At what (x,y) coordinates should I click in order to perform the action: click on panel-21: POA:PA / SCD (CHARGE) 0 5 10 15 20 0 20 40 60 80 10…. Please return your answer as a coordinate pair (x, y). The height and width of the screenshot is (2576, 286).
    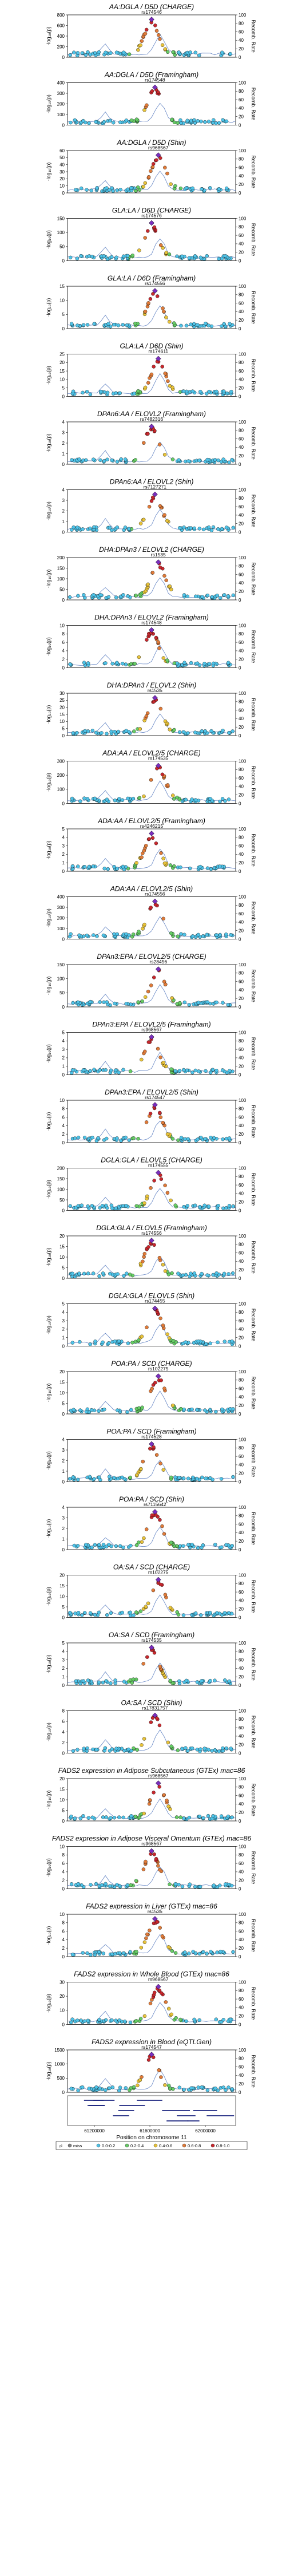
    Looking at the image, I should click on (151, 1388).